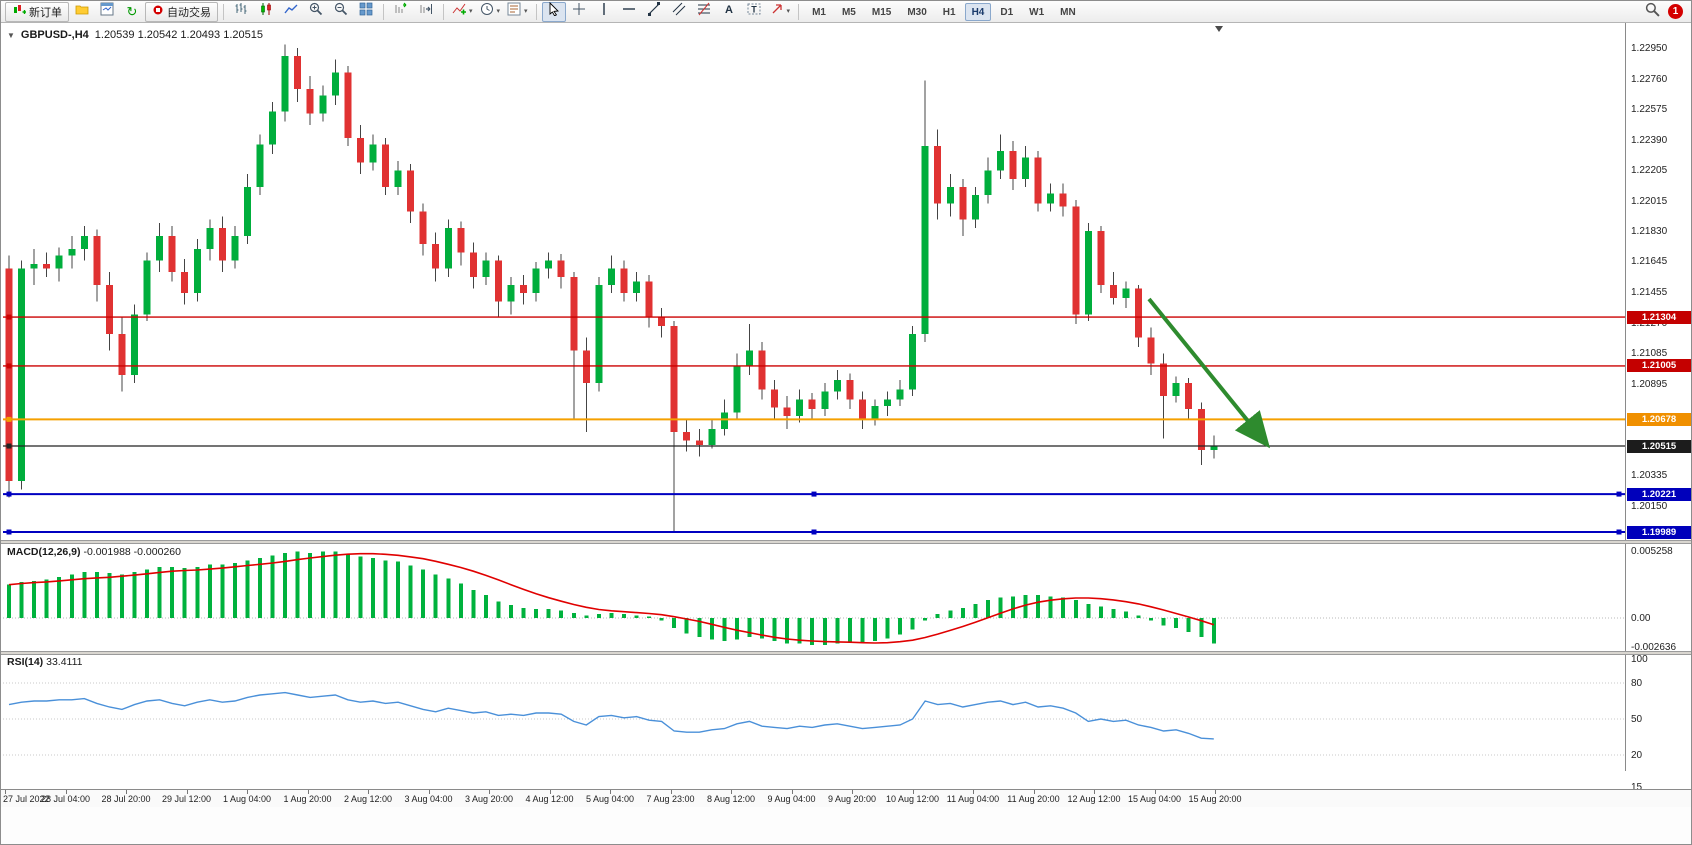  What do you see at coordinates (1006, 12) in the screenshot?
I see `timeframe-button-d1: D1` at bounding box center [1006, 12].